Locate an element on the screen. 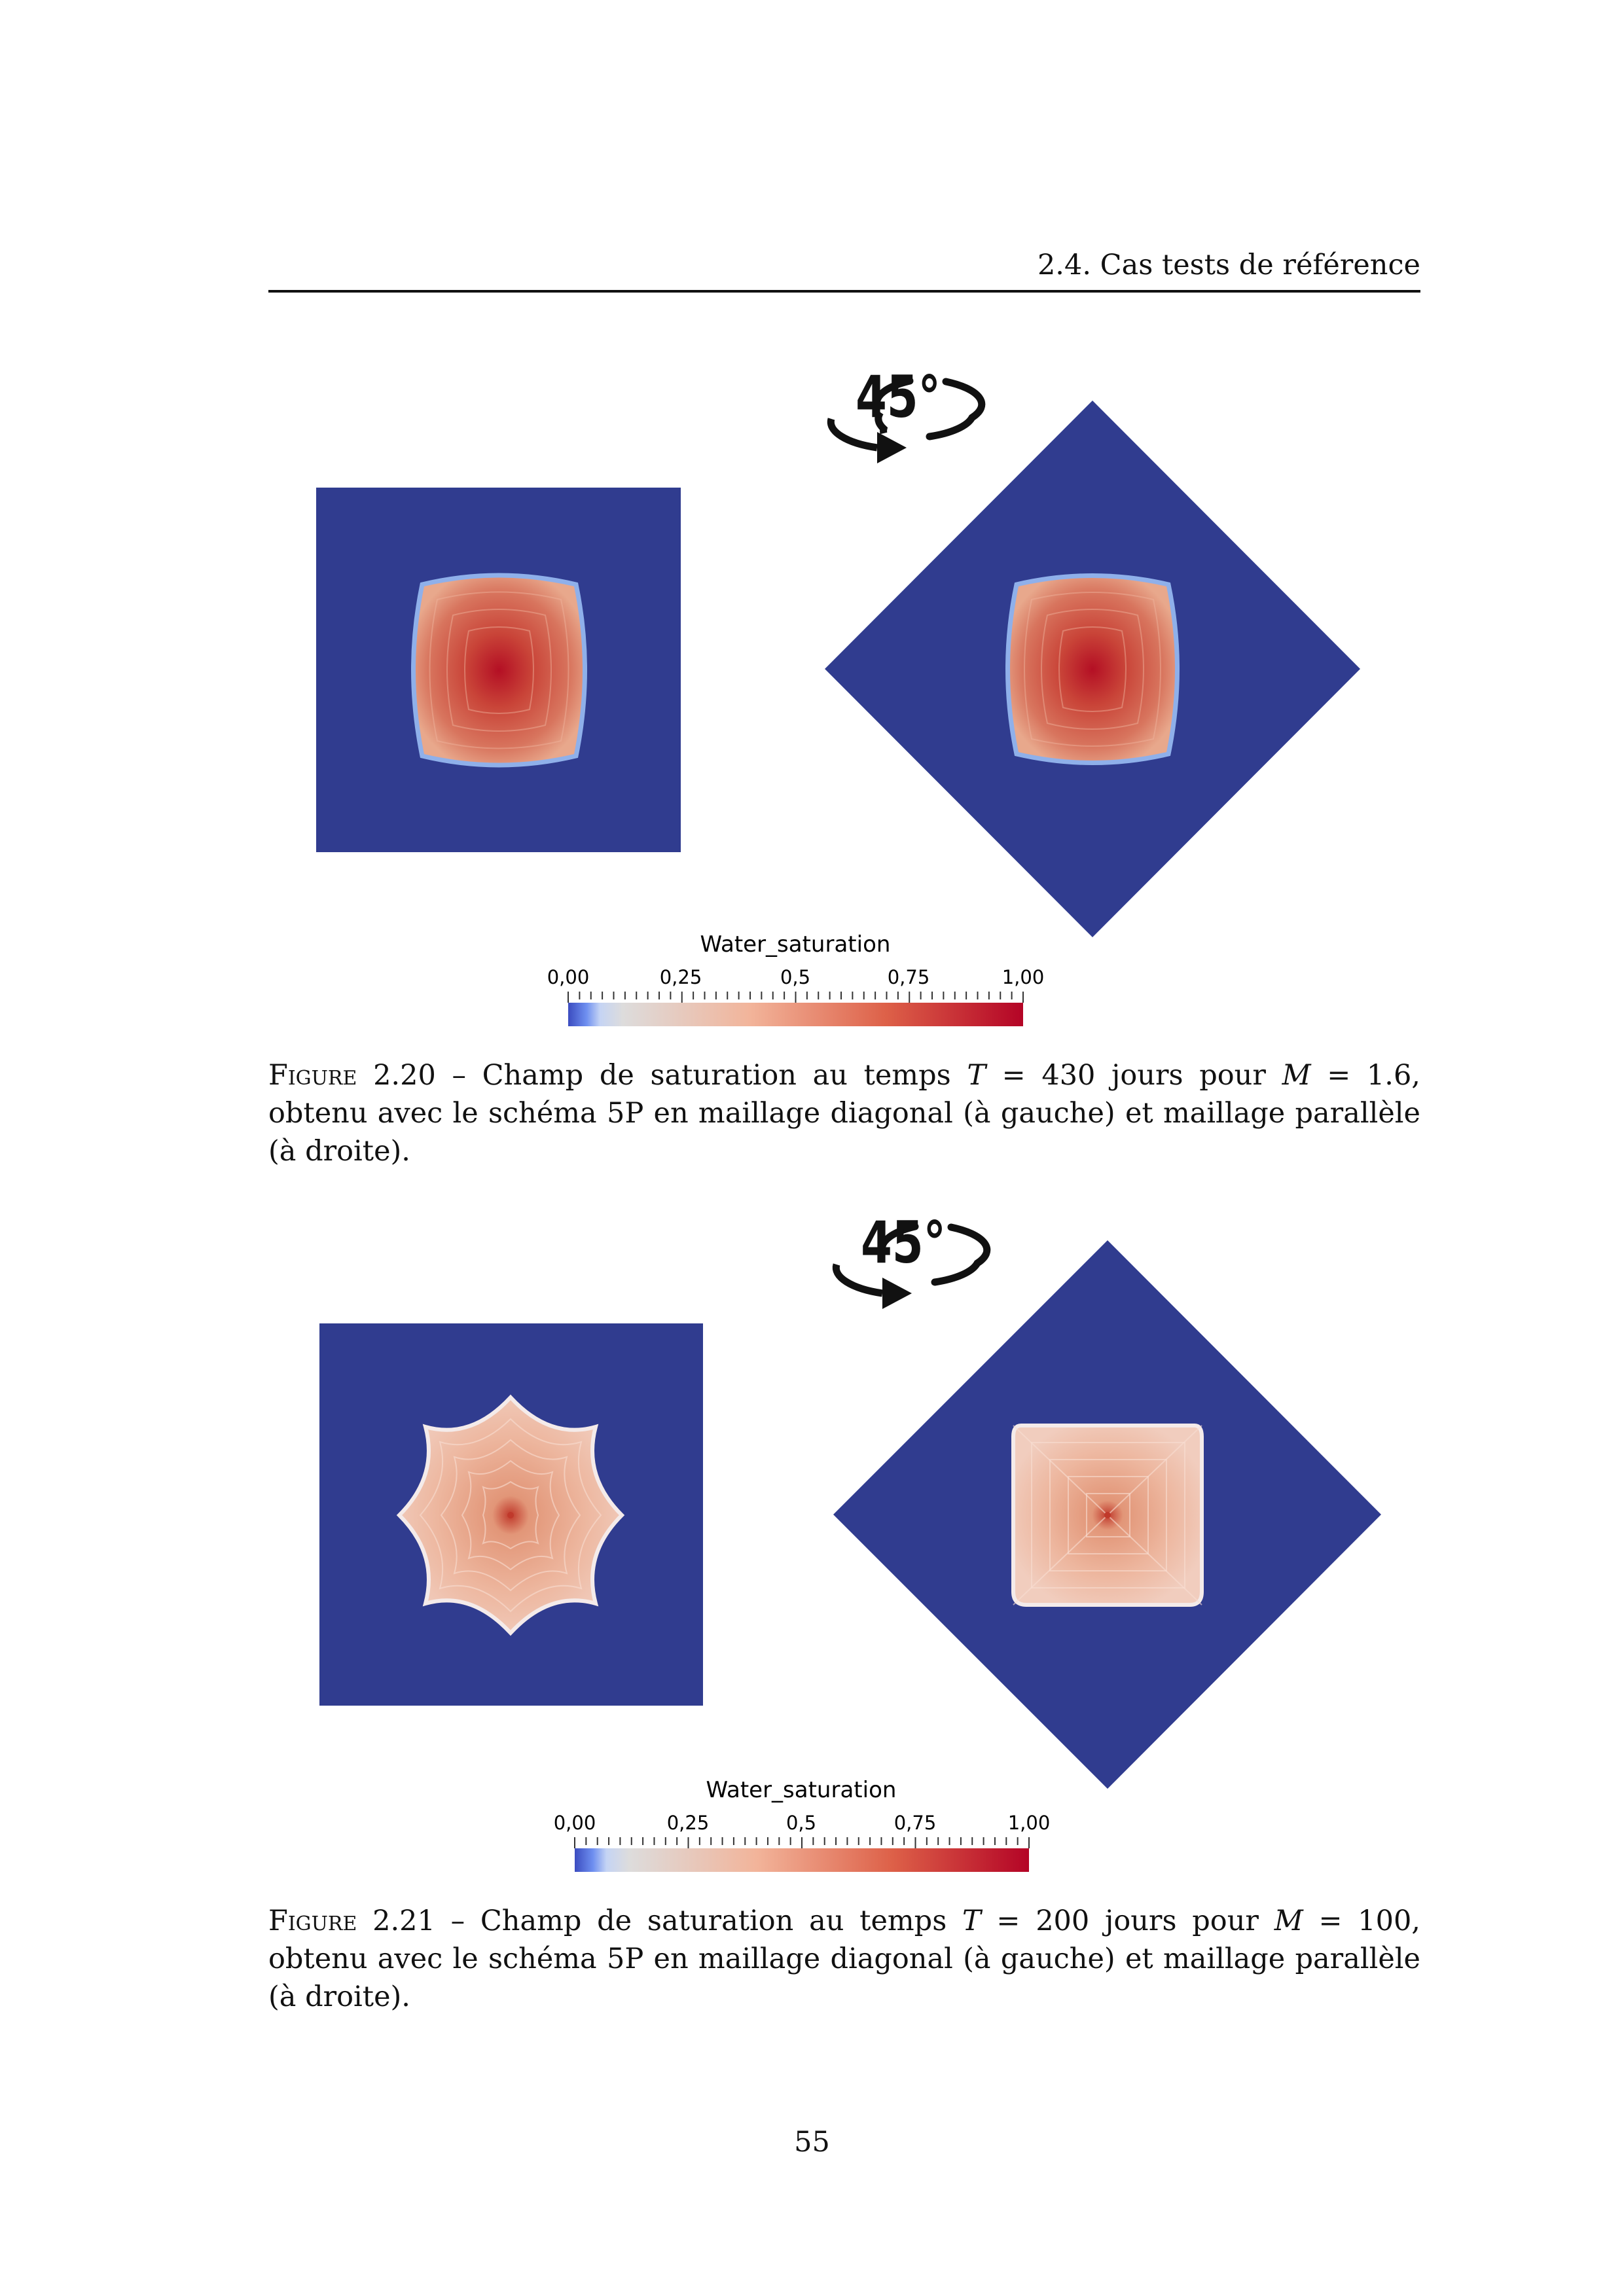 This screenshot has width=1624, height=2296. colorbar-2: Water_saturation 0,00 0,25 0,5 0,75 1,00 is located at coordinates (803, 1824).